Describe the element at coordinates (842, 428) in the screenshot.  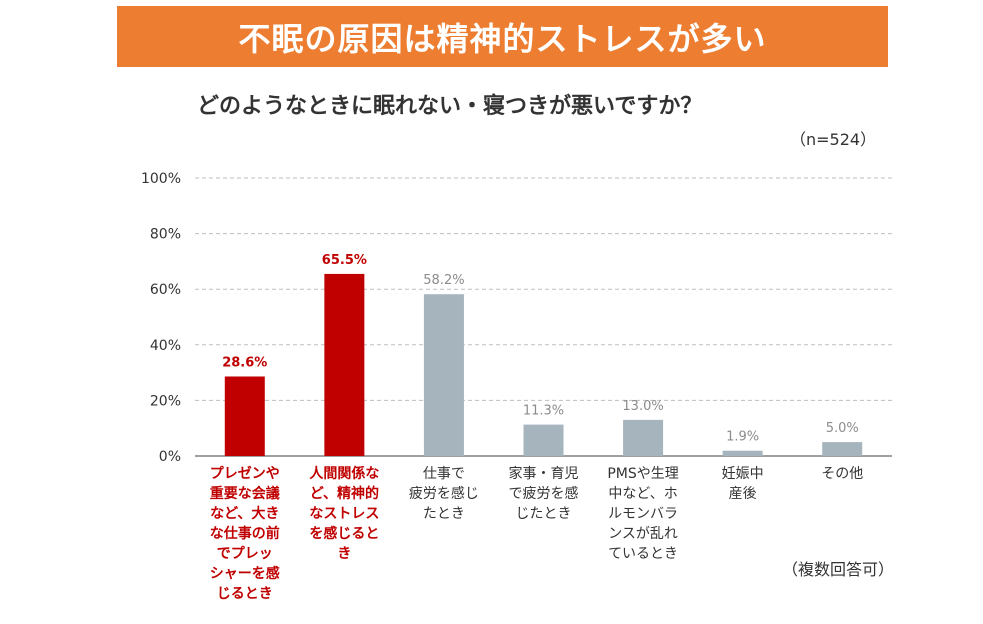
I see `data-label: 5.0%` at that location.